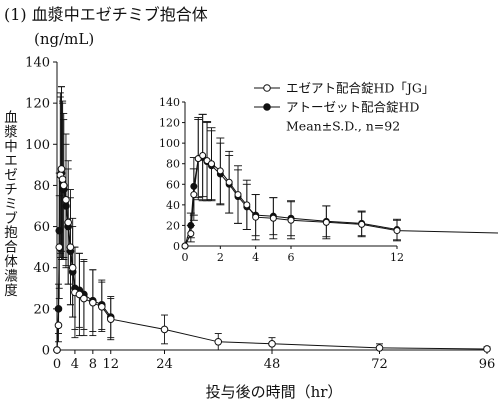  What do you see at coordinates (11, 204) in the screenshot?
I see `y-axis-label-char: ミ` at bounding box center [11, 204].